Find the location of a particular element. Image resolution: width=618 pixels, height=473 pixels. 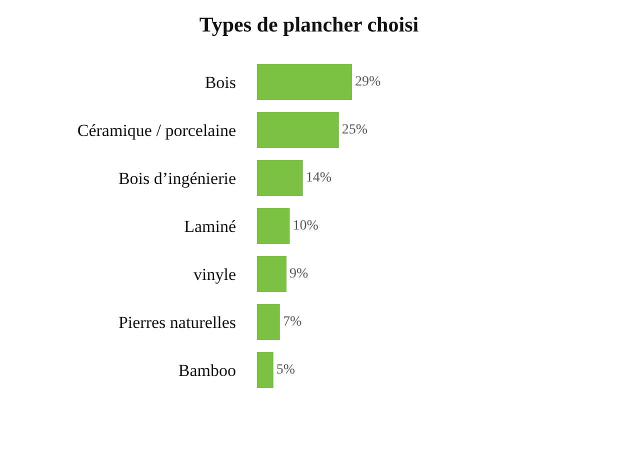

y-tick-label: Bois is located at coordinates (220, 82).